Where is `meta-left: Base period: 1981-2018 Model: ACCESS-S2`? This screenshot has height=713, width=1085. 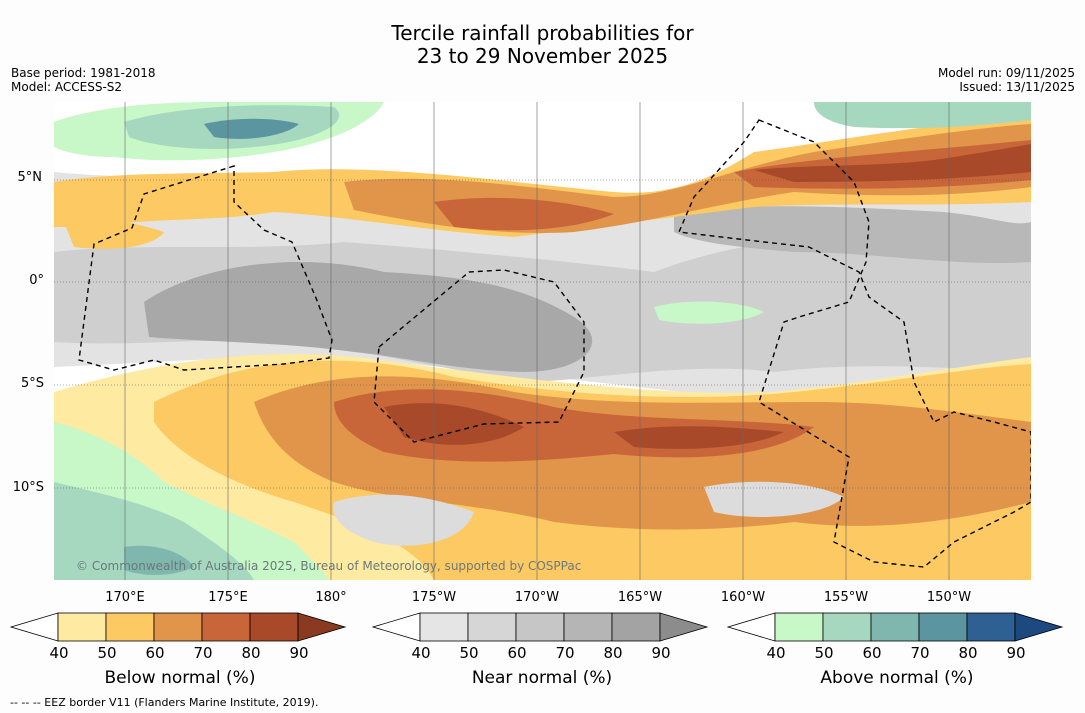 meta-left: Base period: 1981-2018 Model: ACCESS-S2 is located at coordinates (83, 80).